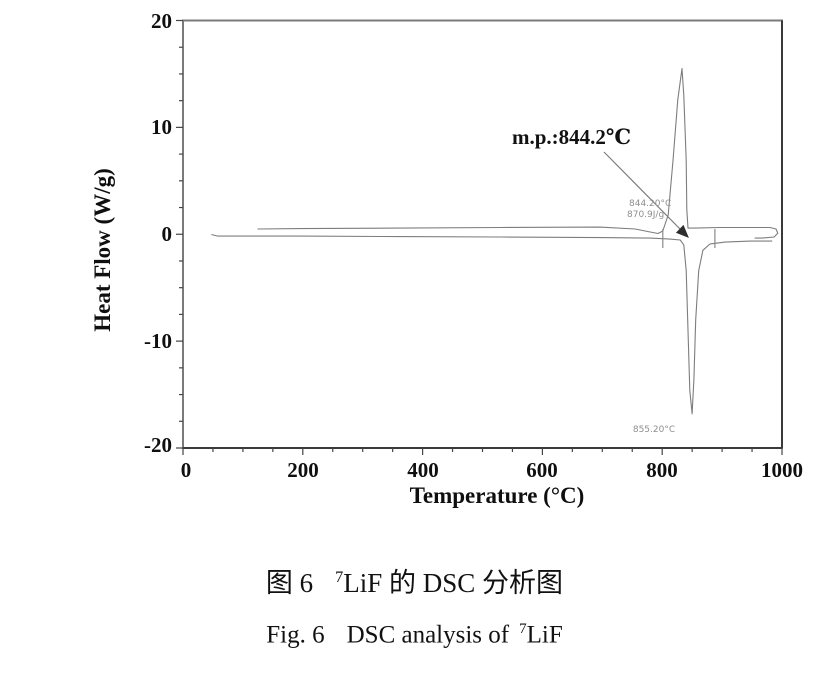 The height and width of the screenshot is (677, 829). What do you see at coordinates (453, 583) in the screenshot?
I see `caption-cn-text: LiF 的 DSC 分析图` at bounding box center [453, 583].